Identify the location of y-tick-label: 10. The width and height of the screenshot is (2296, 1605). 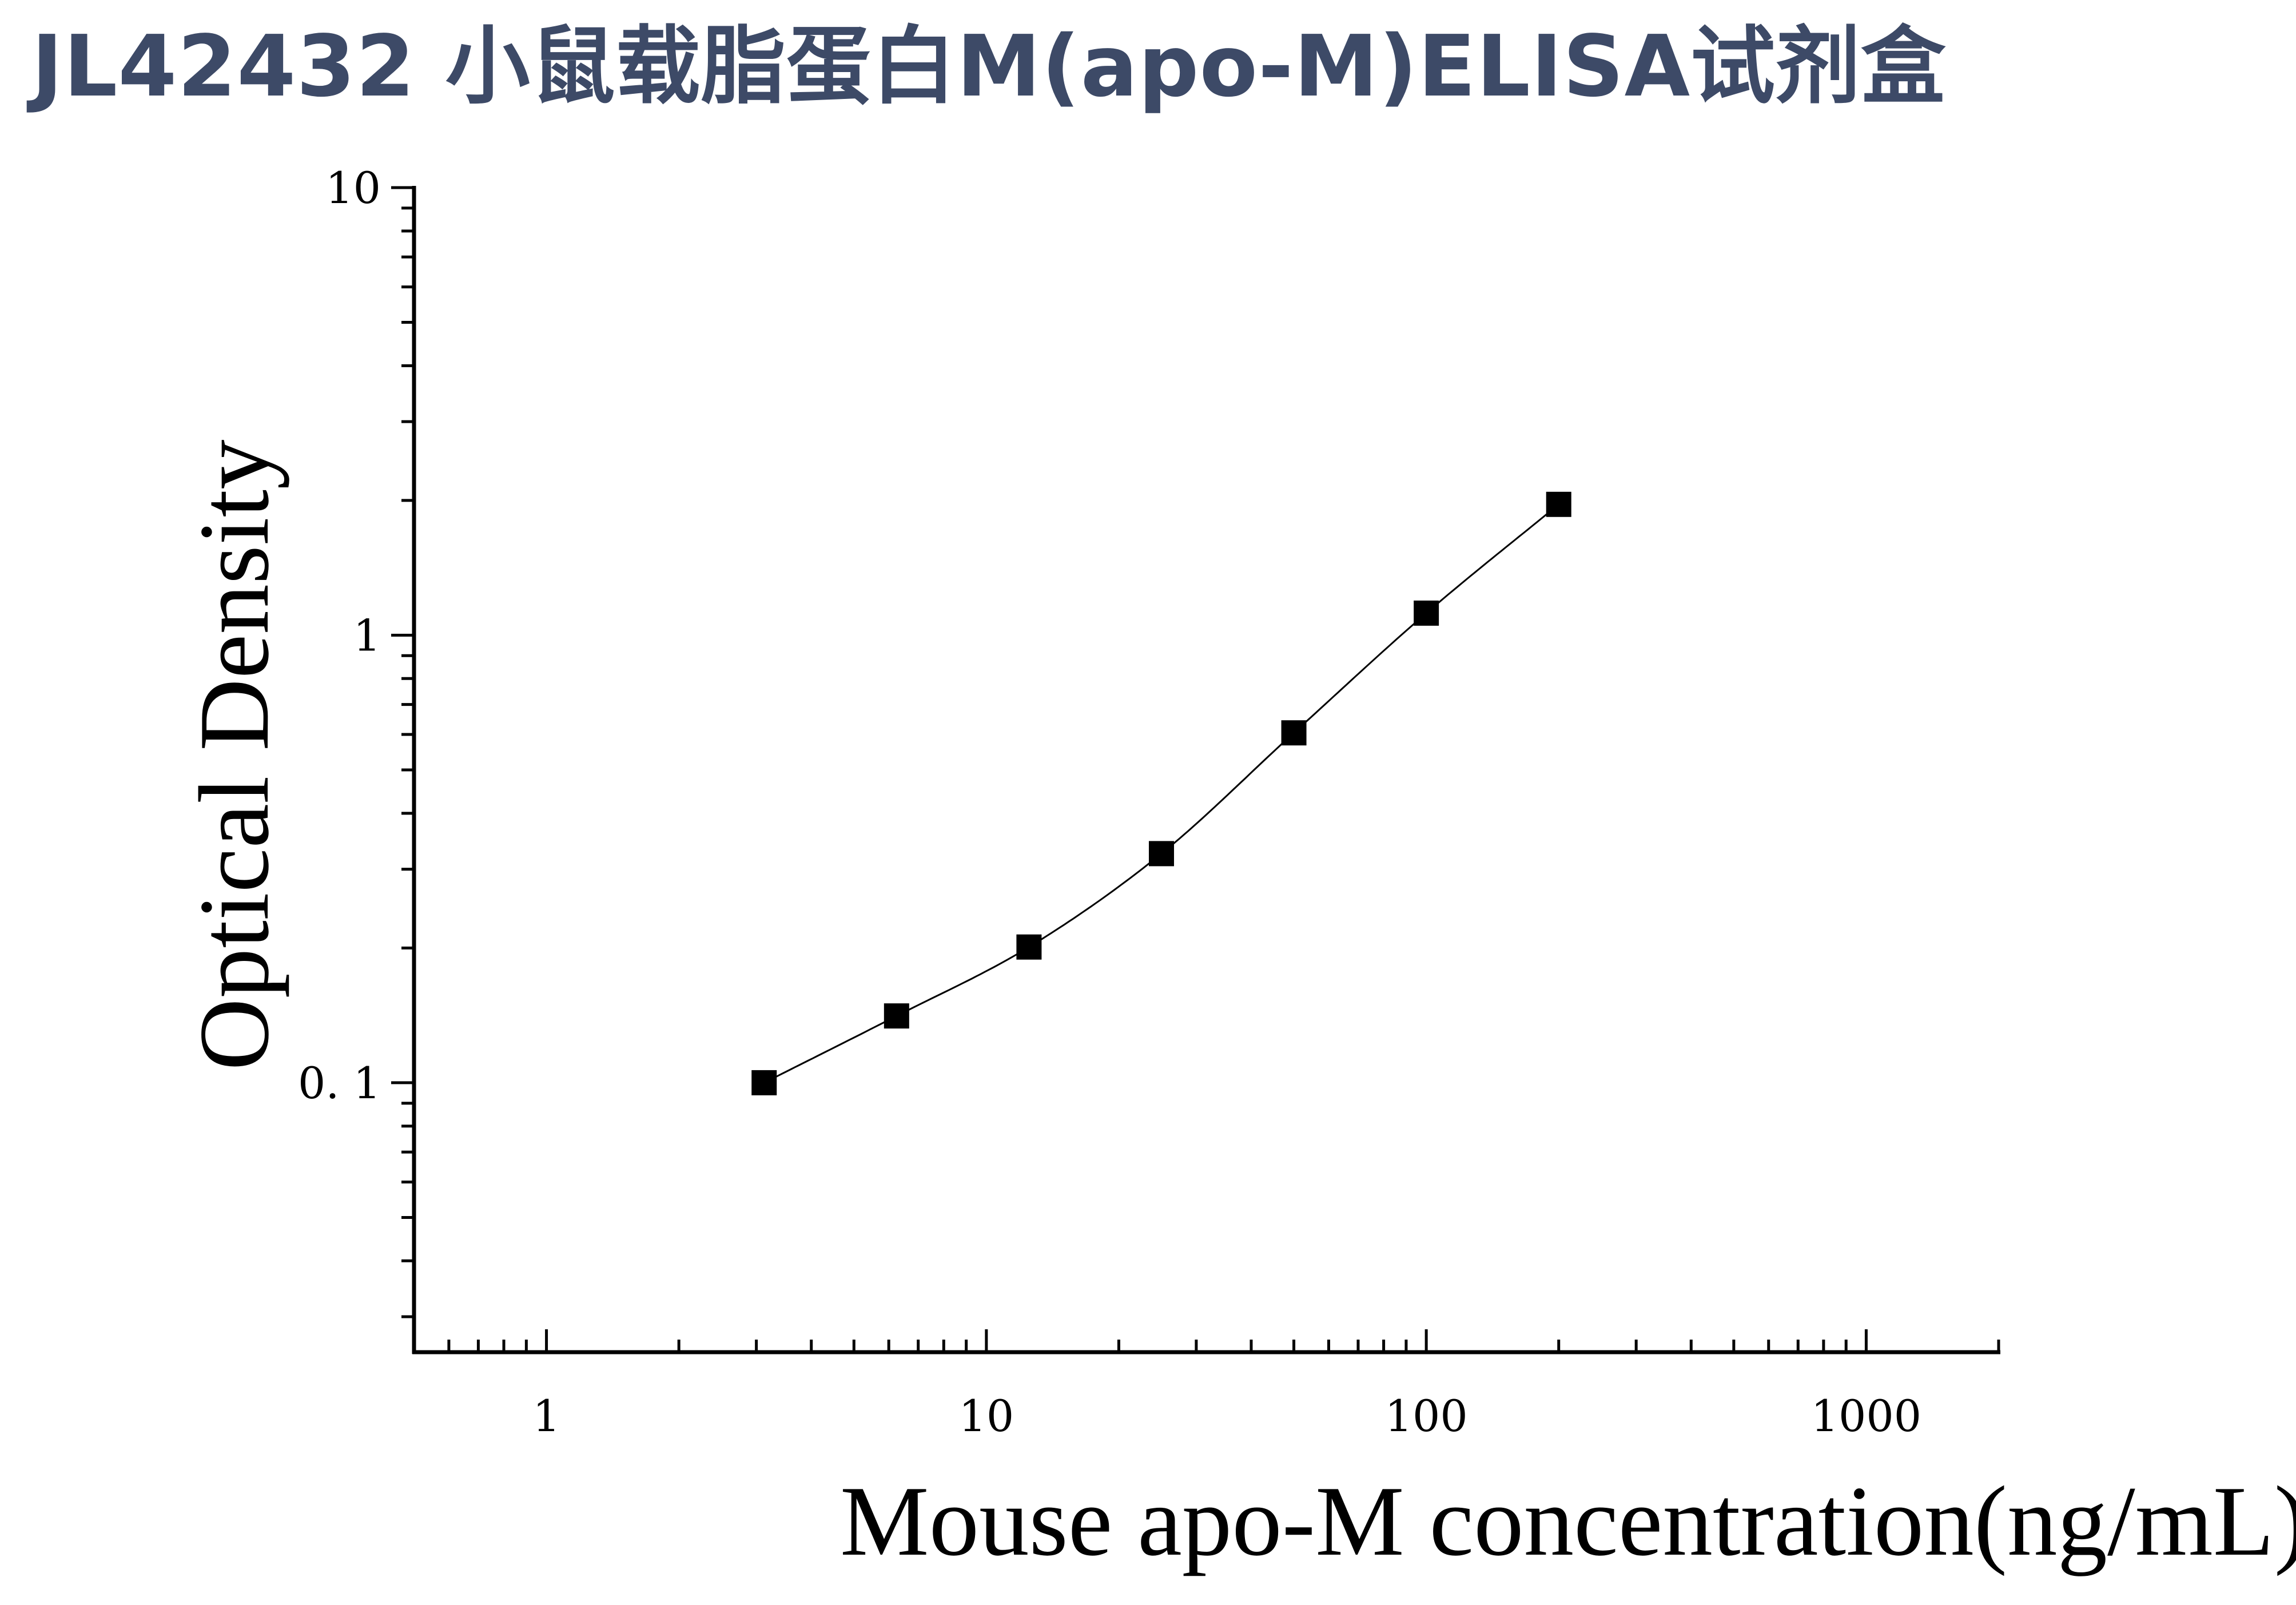
(353, 187).